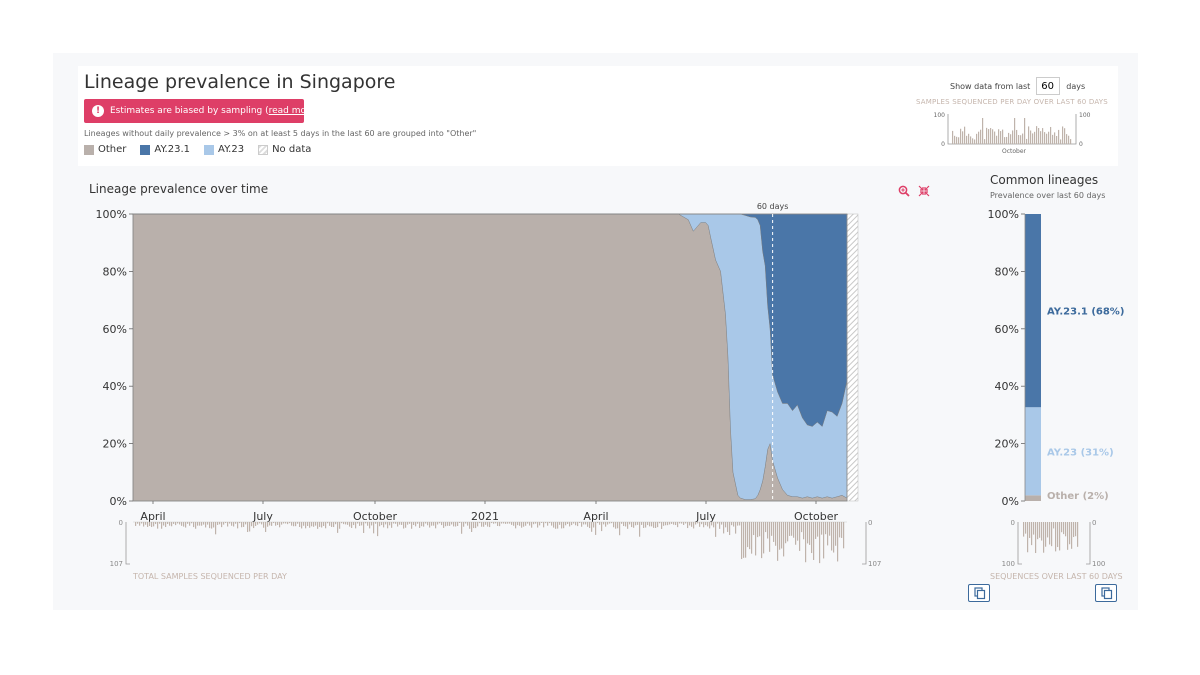 The width and height of the screenshot is (1200, 675). What do you see at coordinates (979, 593) in the screenshot?
I see `copy-main-button` at bounding box center [979, 593].